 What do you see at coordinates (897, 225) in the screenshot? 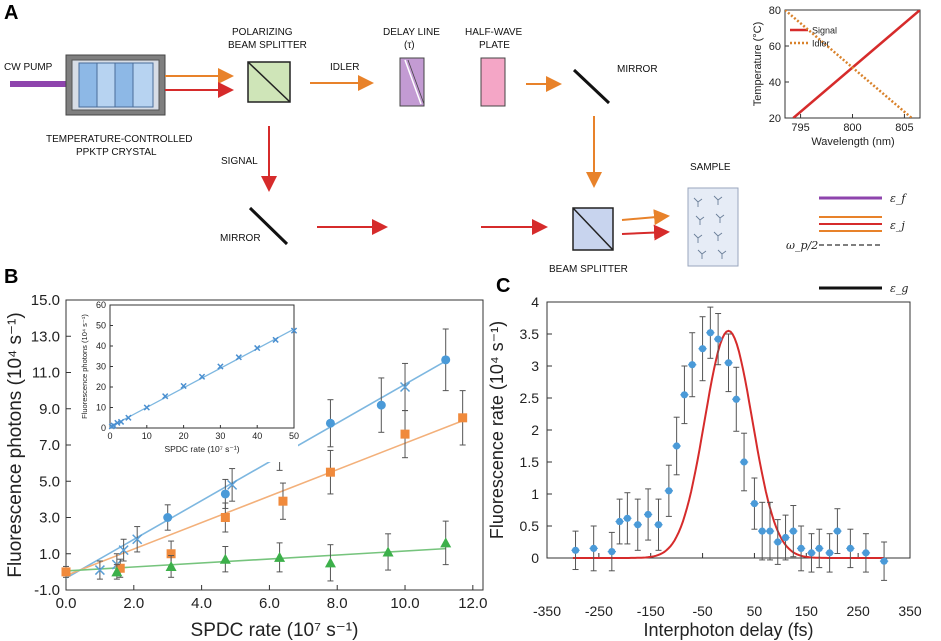
I see `level-ej-label: ε_j` at bounding box center [897, 225].